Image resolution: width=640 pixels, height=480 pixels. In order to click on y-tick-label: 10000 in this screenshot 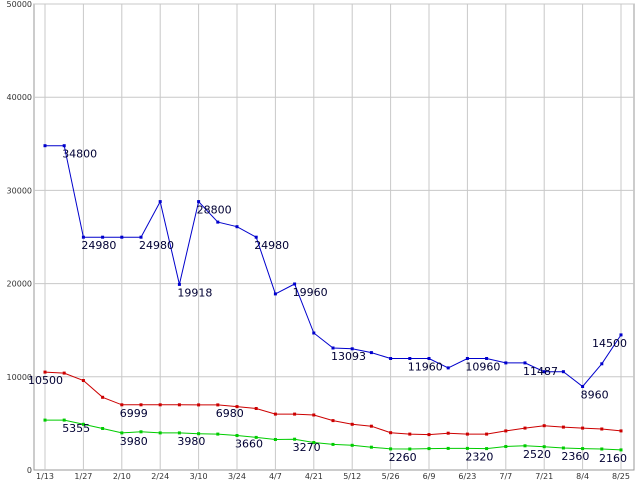, I will do `click(19, 377)`.